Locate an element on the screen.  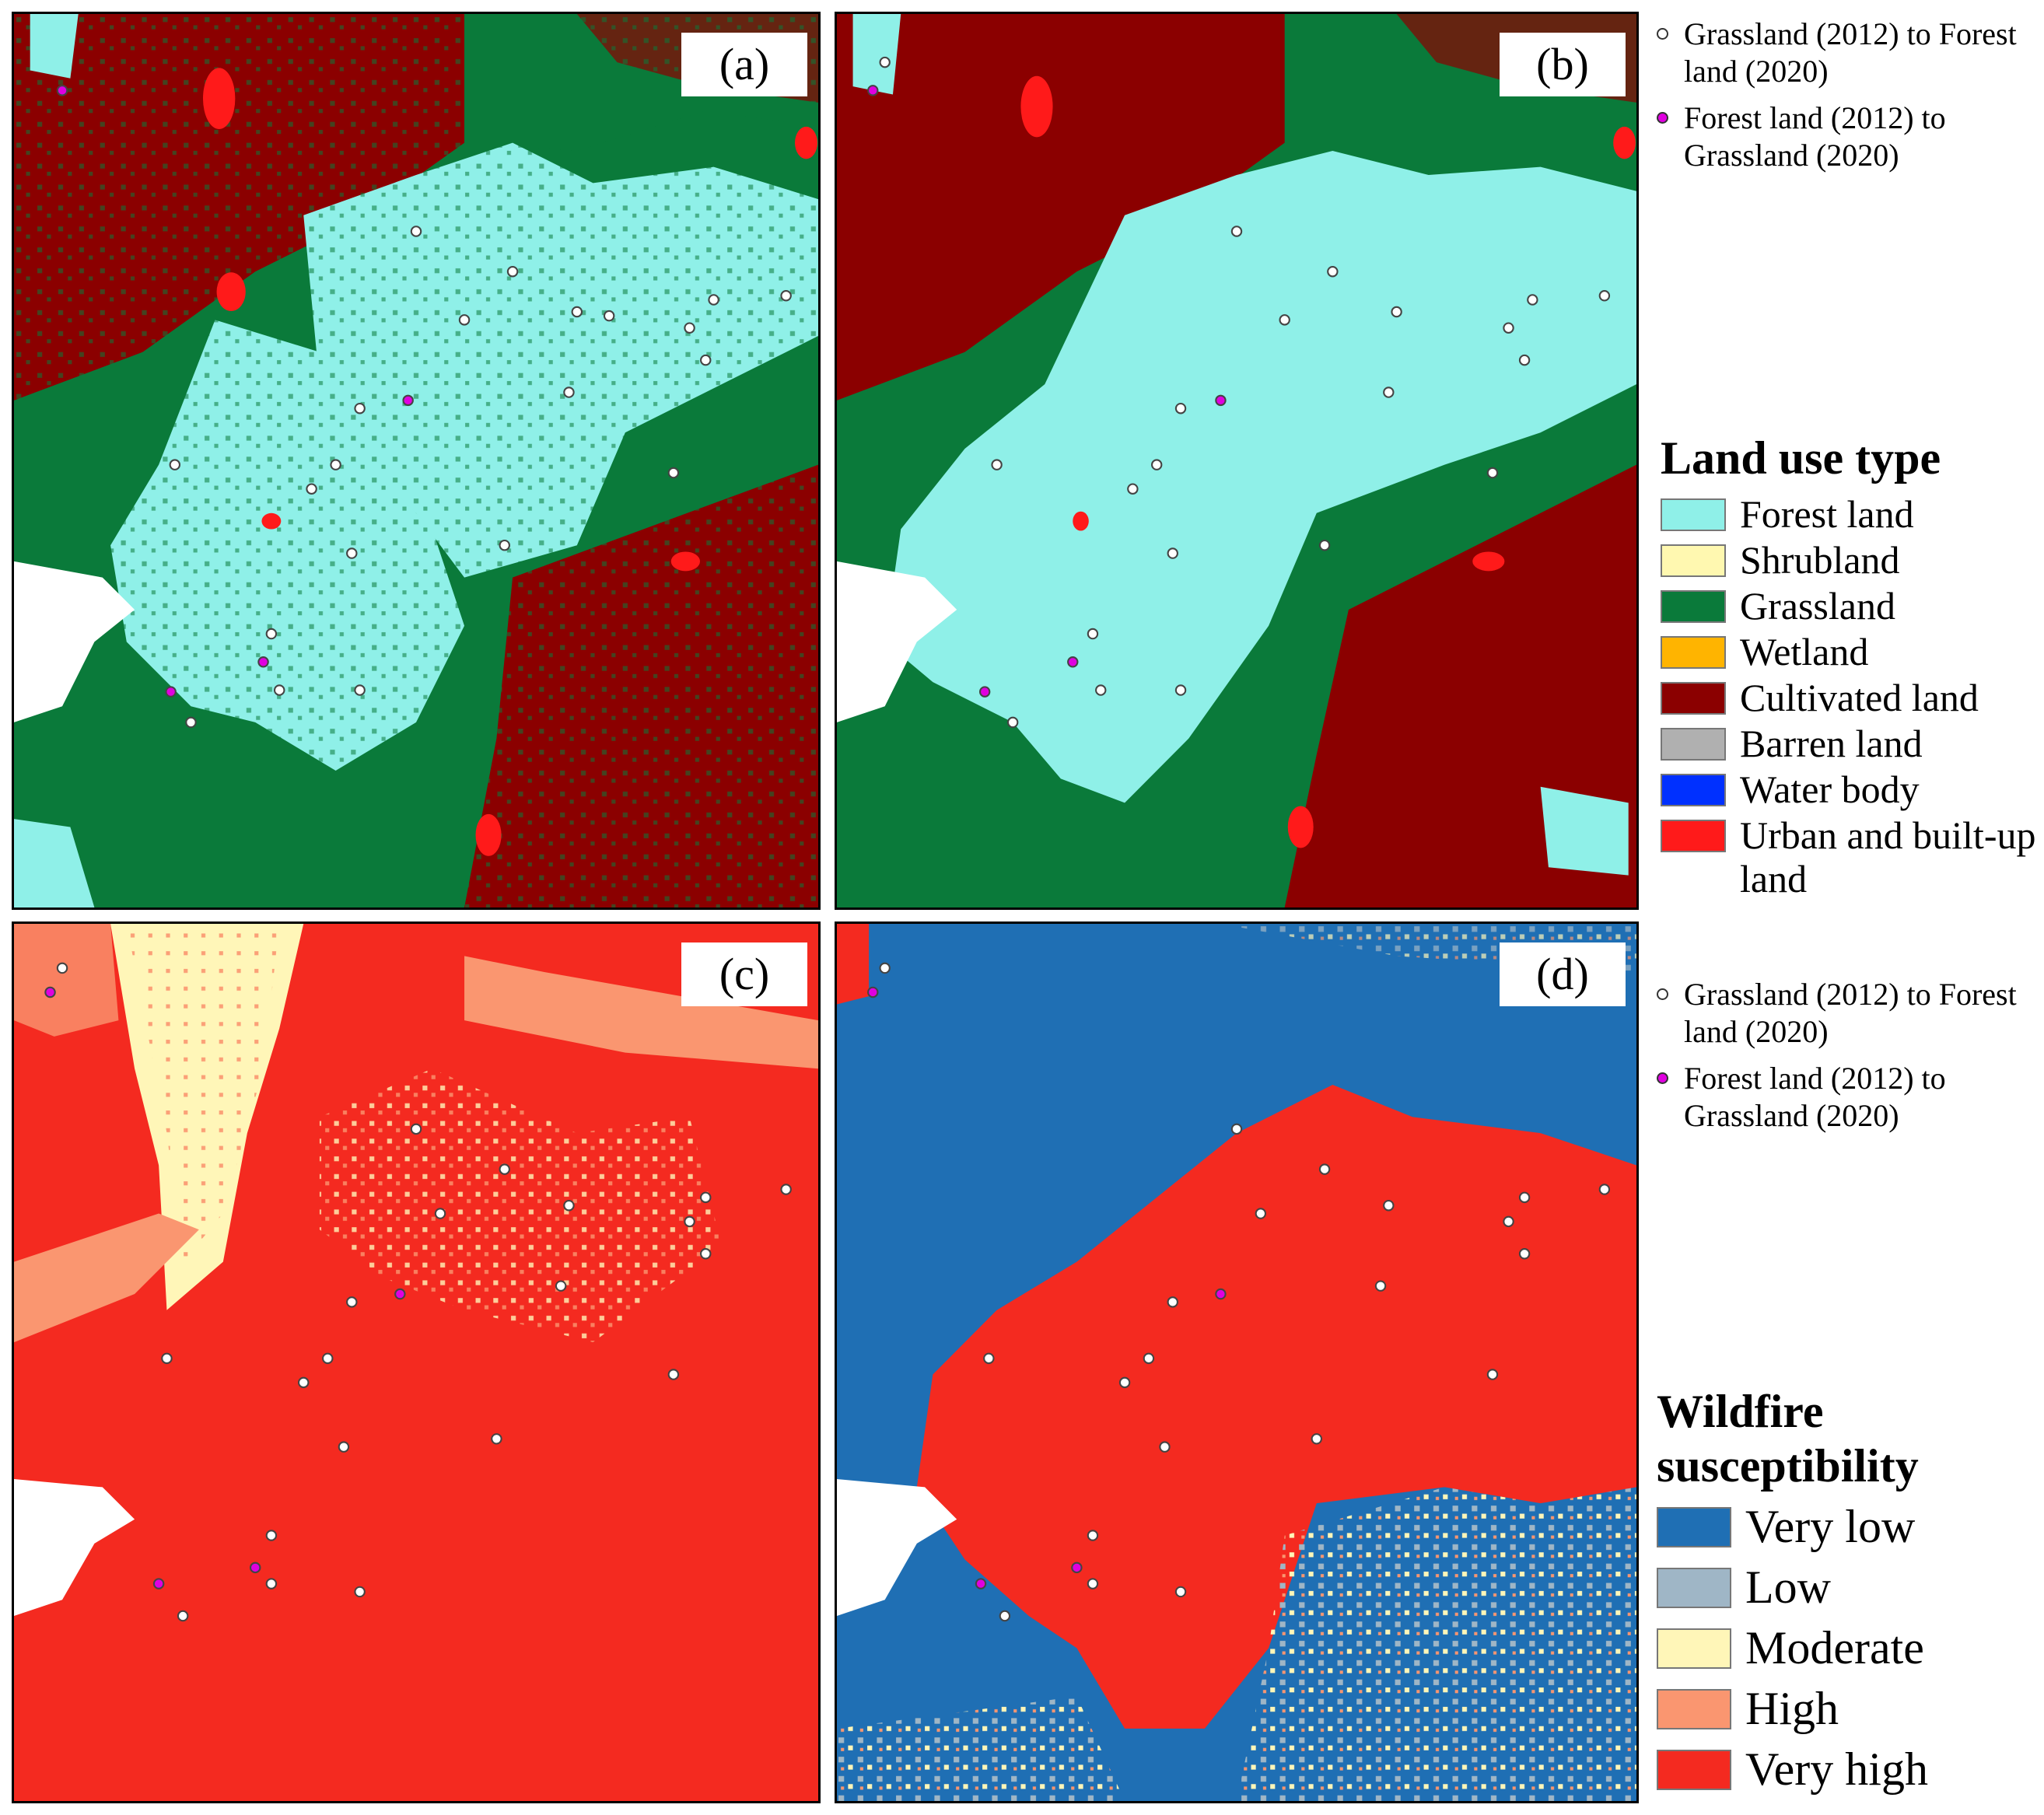
legend-title: Land use type is located at coordinates (1801, 458).